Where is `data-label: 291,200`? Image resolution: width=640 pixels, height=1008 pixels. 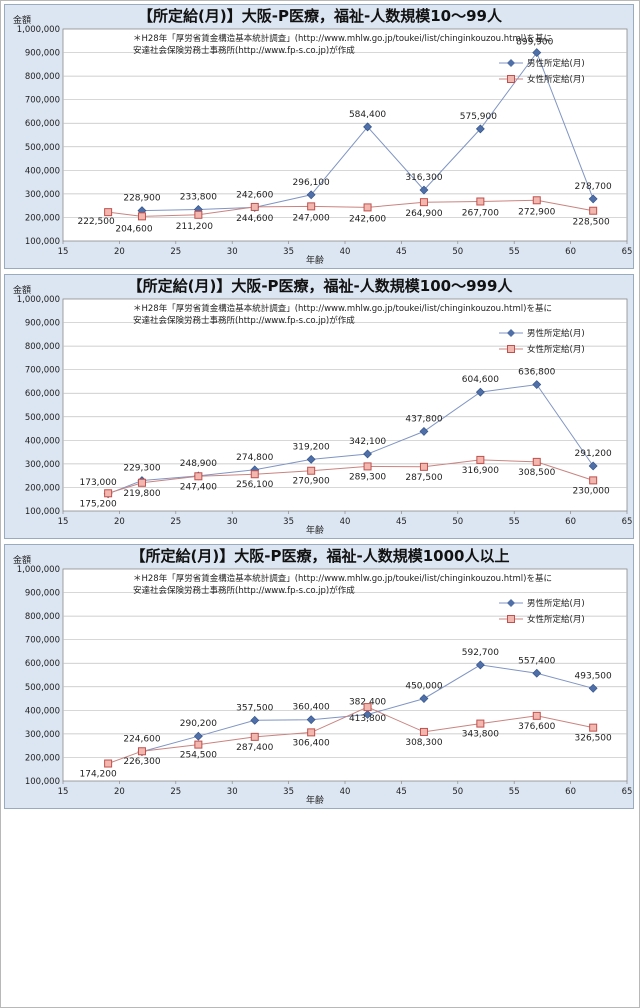
data-label: 291,200 is located at coordinates (593, 454).